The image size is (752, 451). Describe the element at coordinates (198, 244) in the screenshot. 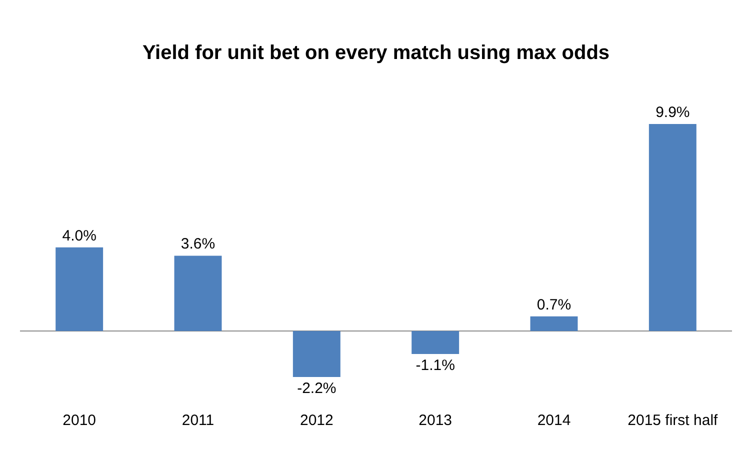

I see `data-label: 3.6%` at that location.